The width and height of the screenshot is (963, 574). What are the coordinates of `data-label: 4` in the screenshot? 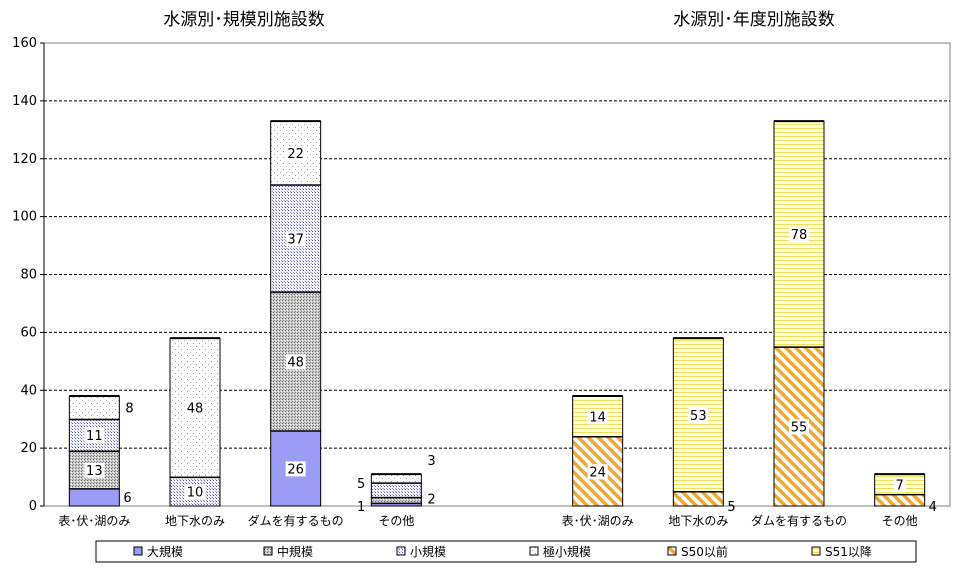 It's located at (933, 507).